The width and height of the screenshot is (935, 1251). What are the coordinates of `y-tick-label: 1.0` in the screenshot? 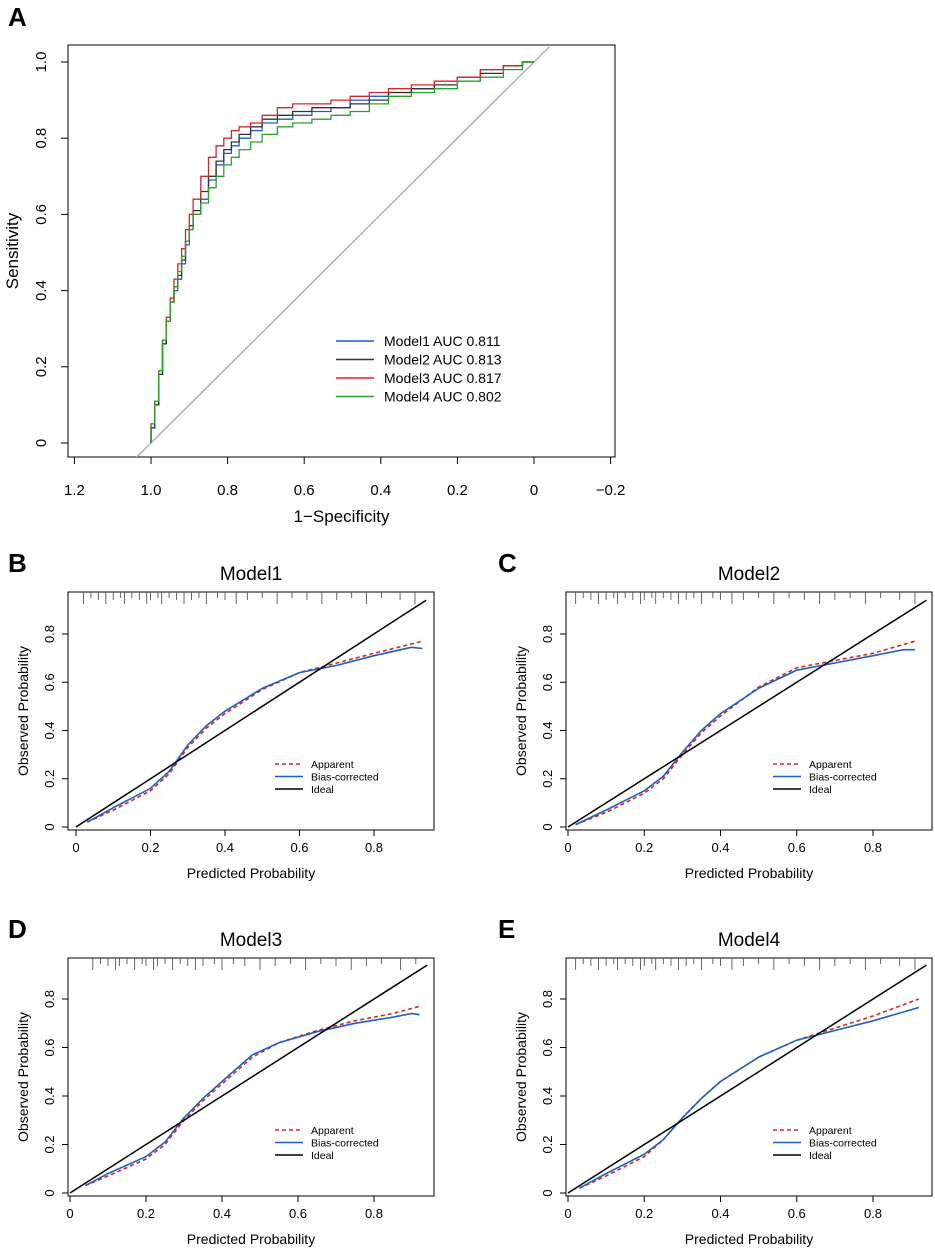 It's located at (41, 62).